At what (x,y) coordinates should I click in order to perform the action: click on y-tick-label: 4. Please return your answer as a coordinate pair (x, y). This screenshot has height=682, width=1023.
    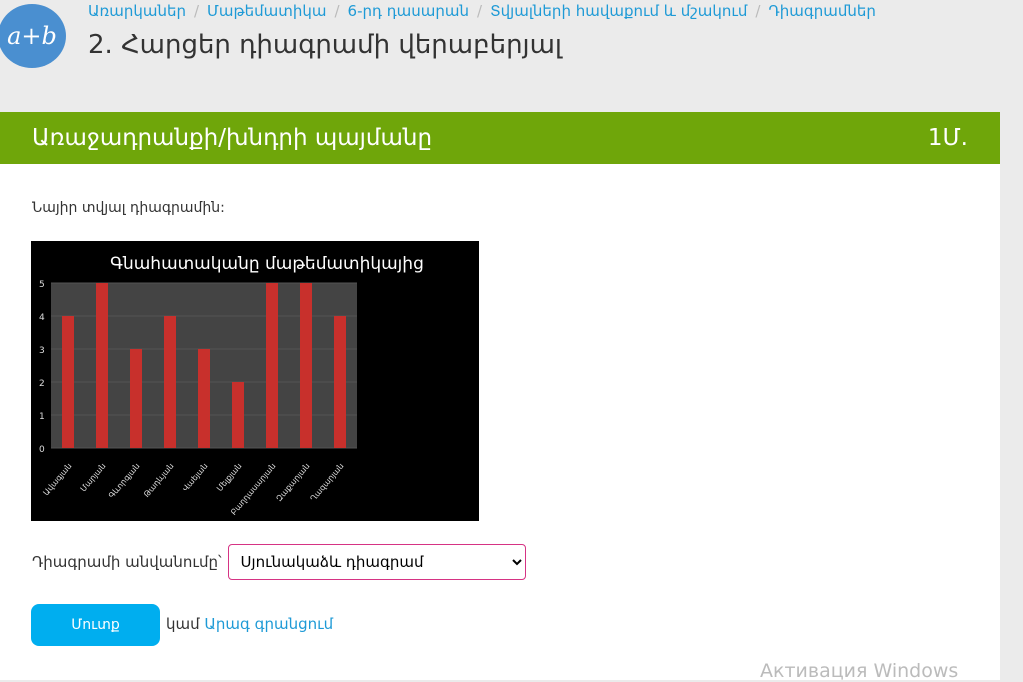
    Looking at the image, I should click on (42, 318).